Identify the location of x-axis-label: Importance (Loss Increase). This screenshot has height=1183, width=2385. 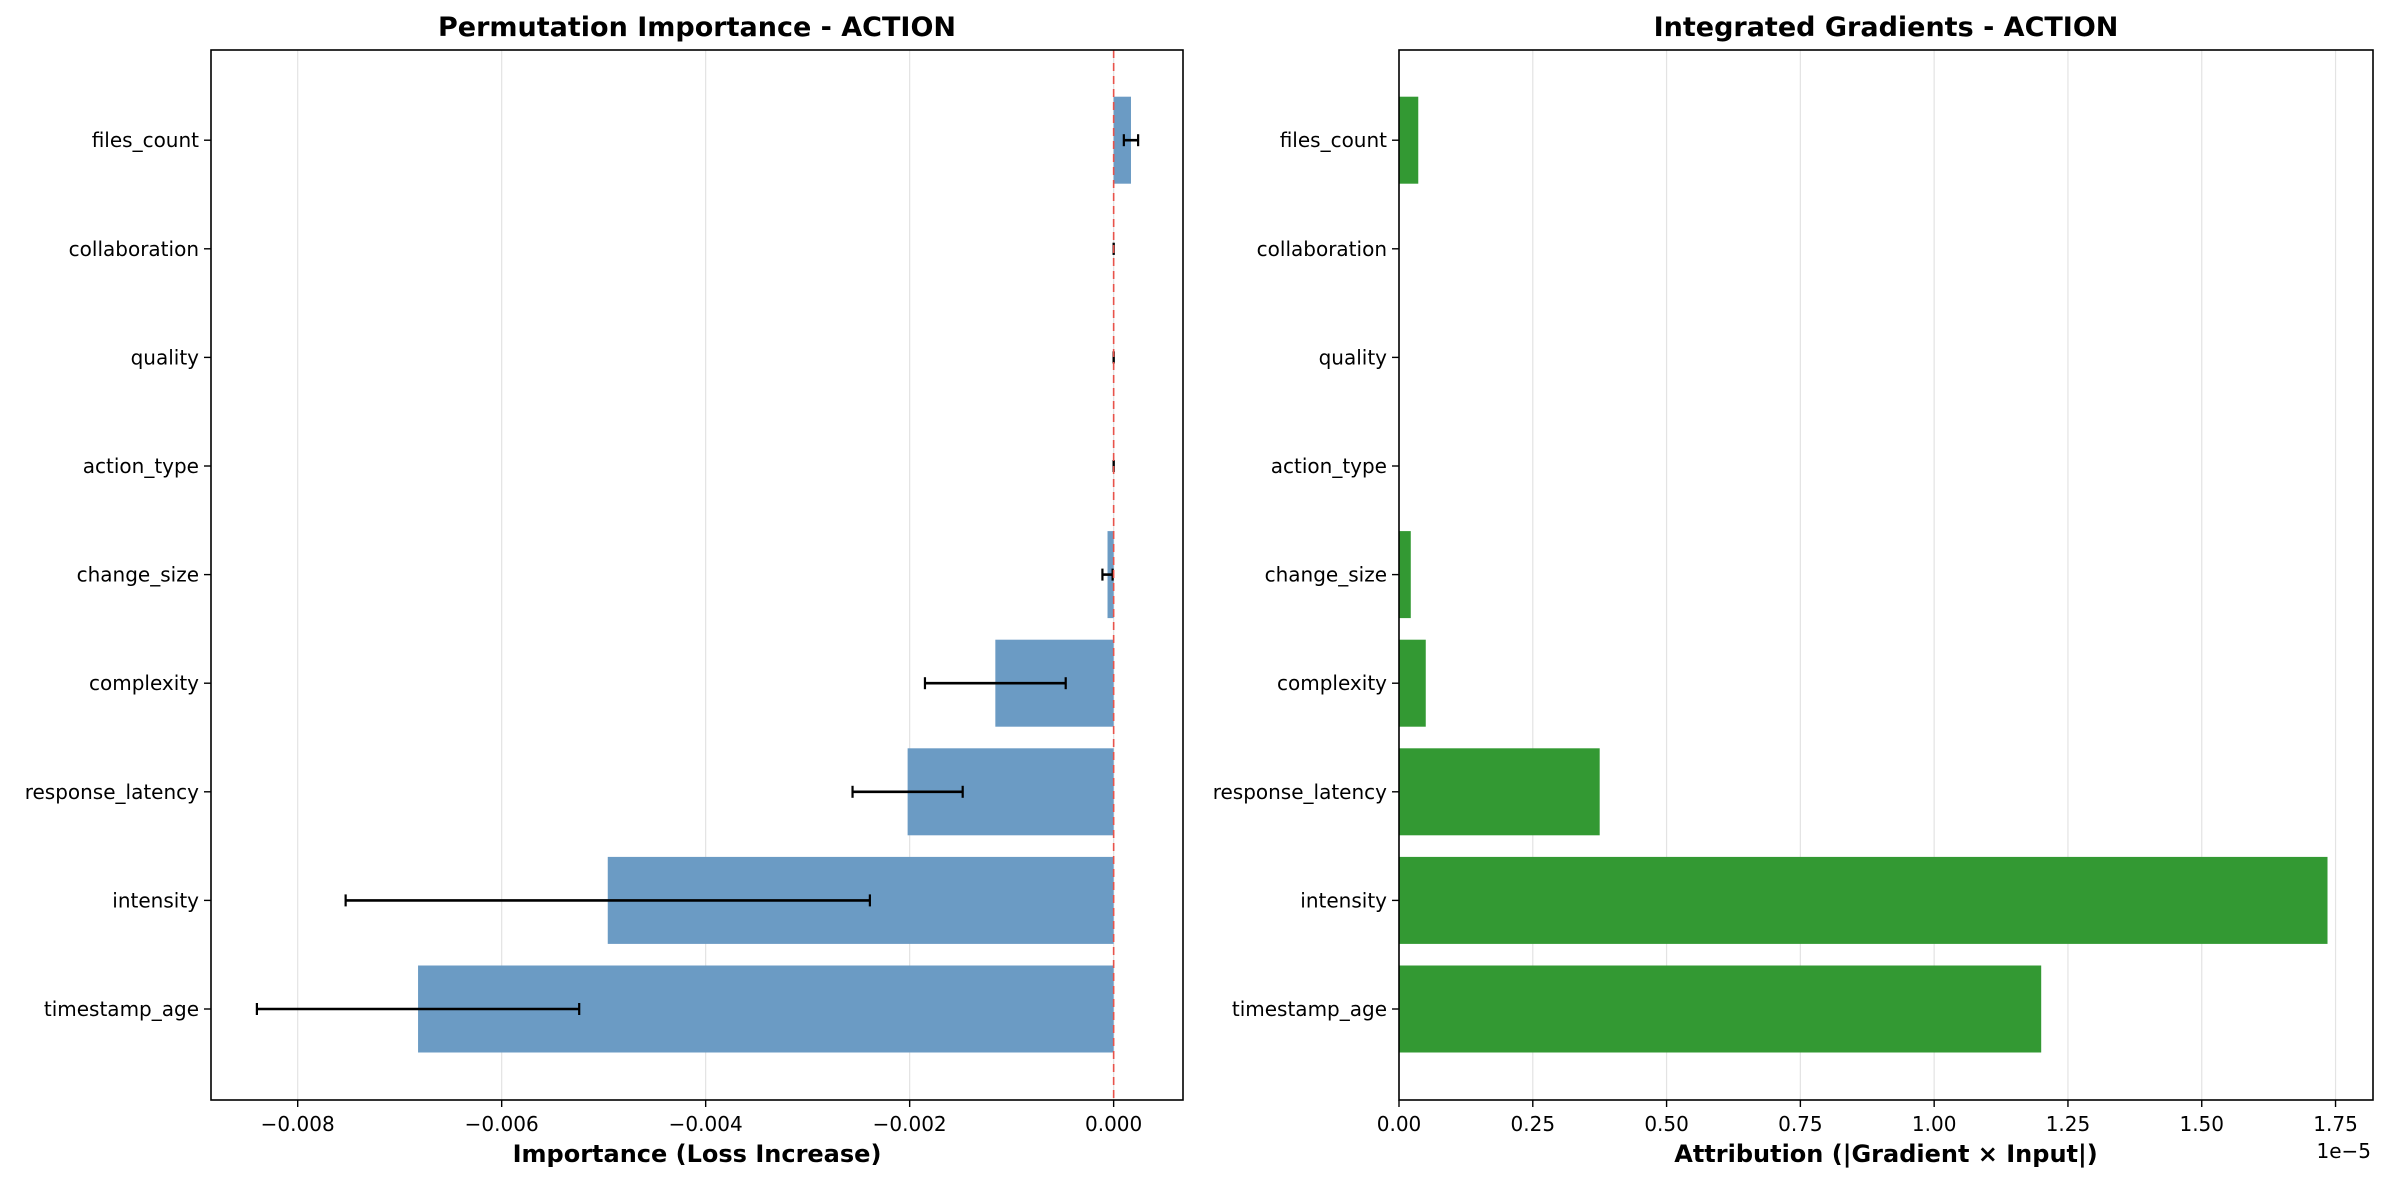
(697, 1154).